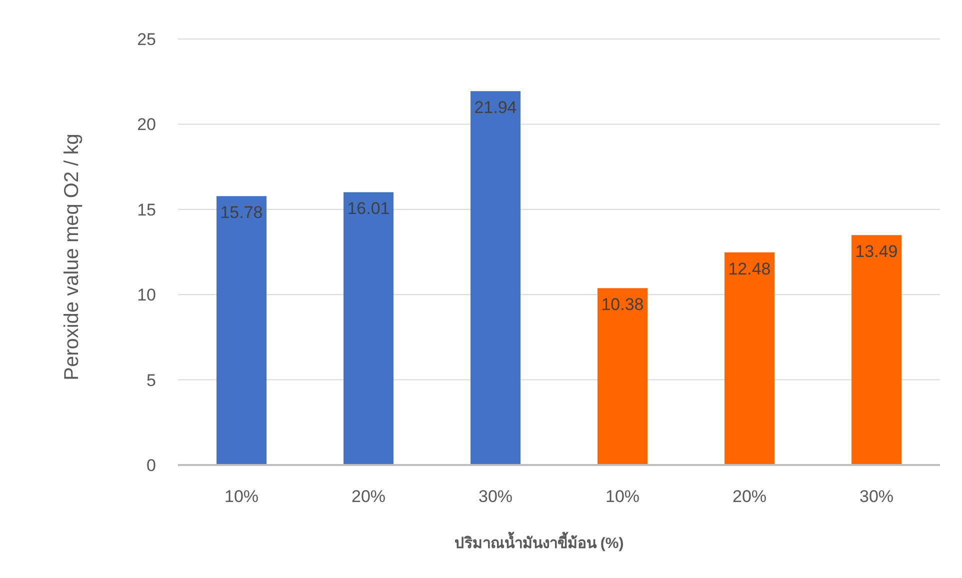  What do you see at coordinates (368, 208) in the screenshot?
I see `data-label: 16.01` at bounding box center [368, 208].